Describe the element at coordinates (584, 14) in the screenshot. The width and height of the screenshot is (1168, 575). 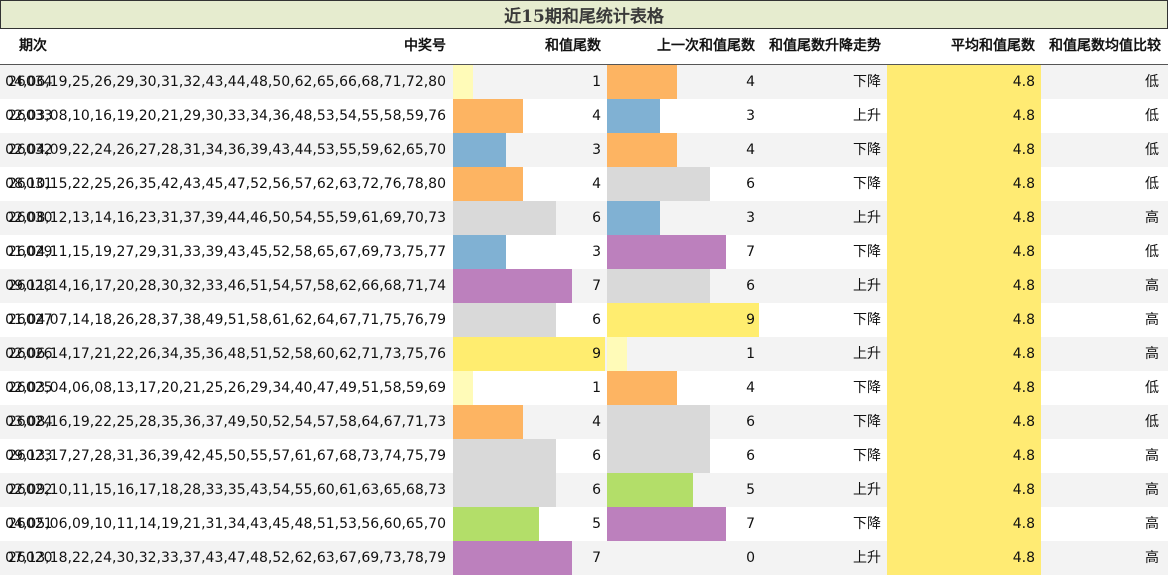
I see `table-title: 近15期和尾统计表格` at that location.